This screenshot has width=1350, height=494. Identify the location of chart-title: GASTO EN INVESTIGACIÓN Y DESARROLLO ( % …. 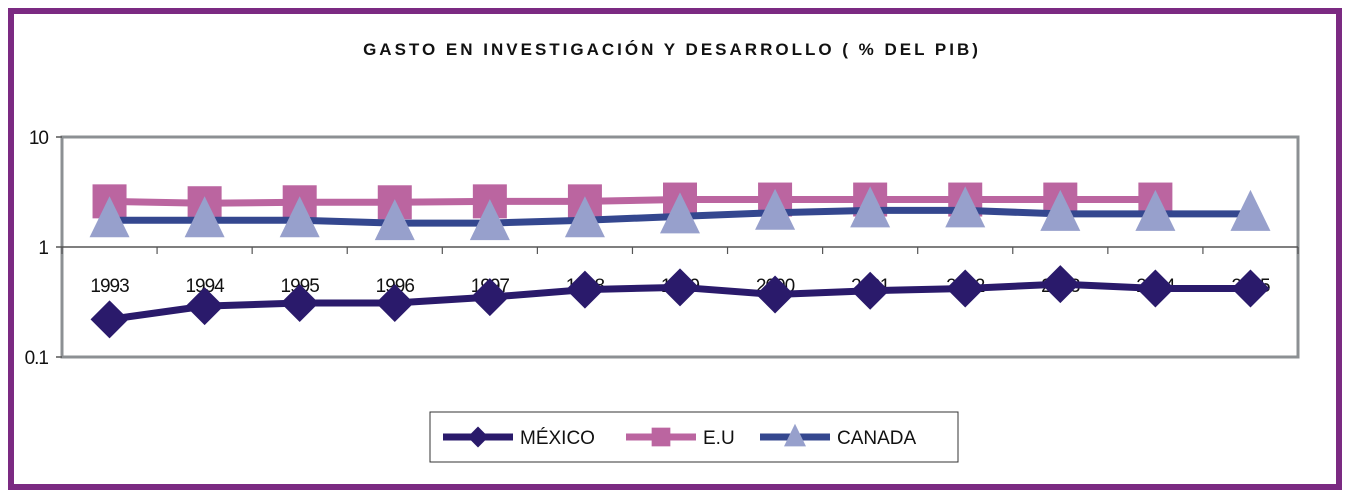
(672, 49).